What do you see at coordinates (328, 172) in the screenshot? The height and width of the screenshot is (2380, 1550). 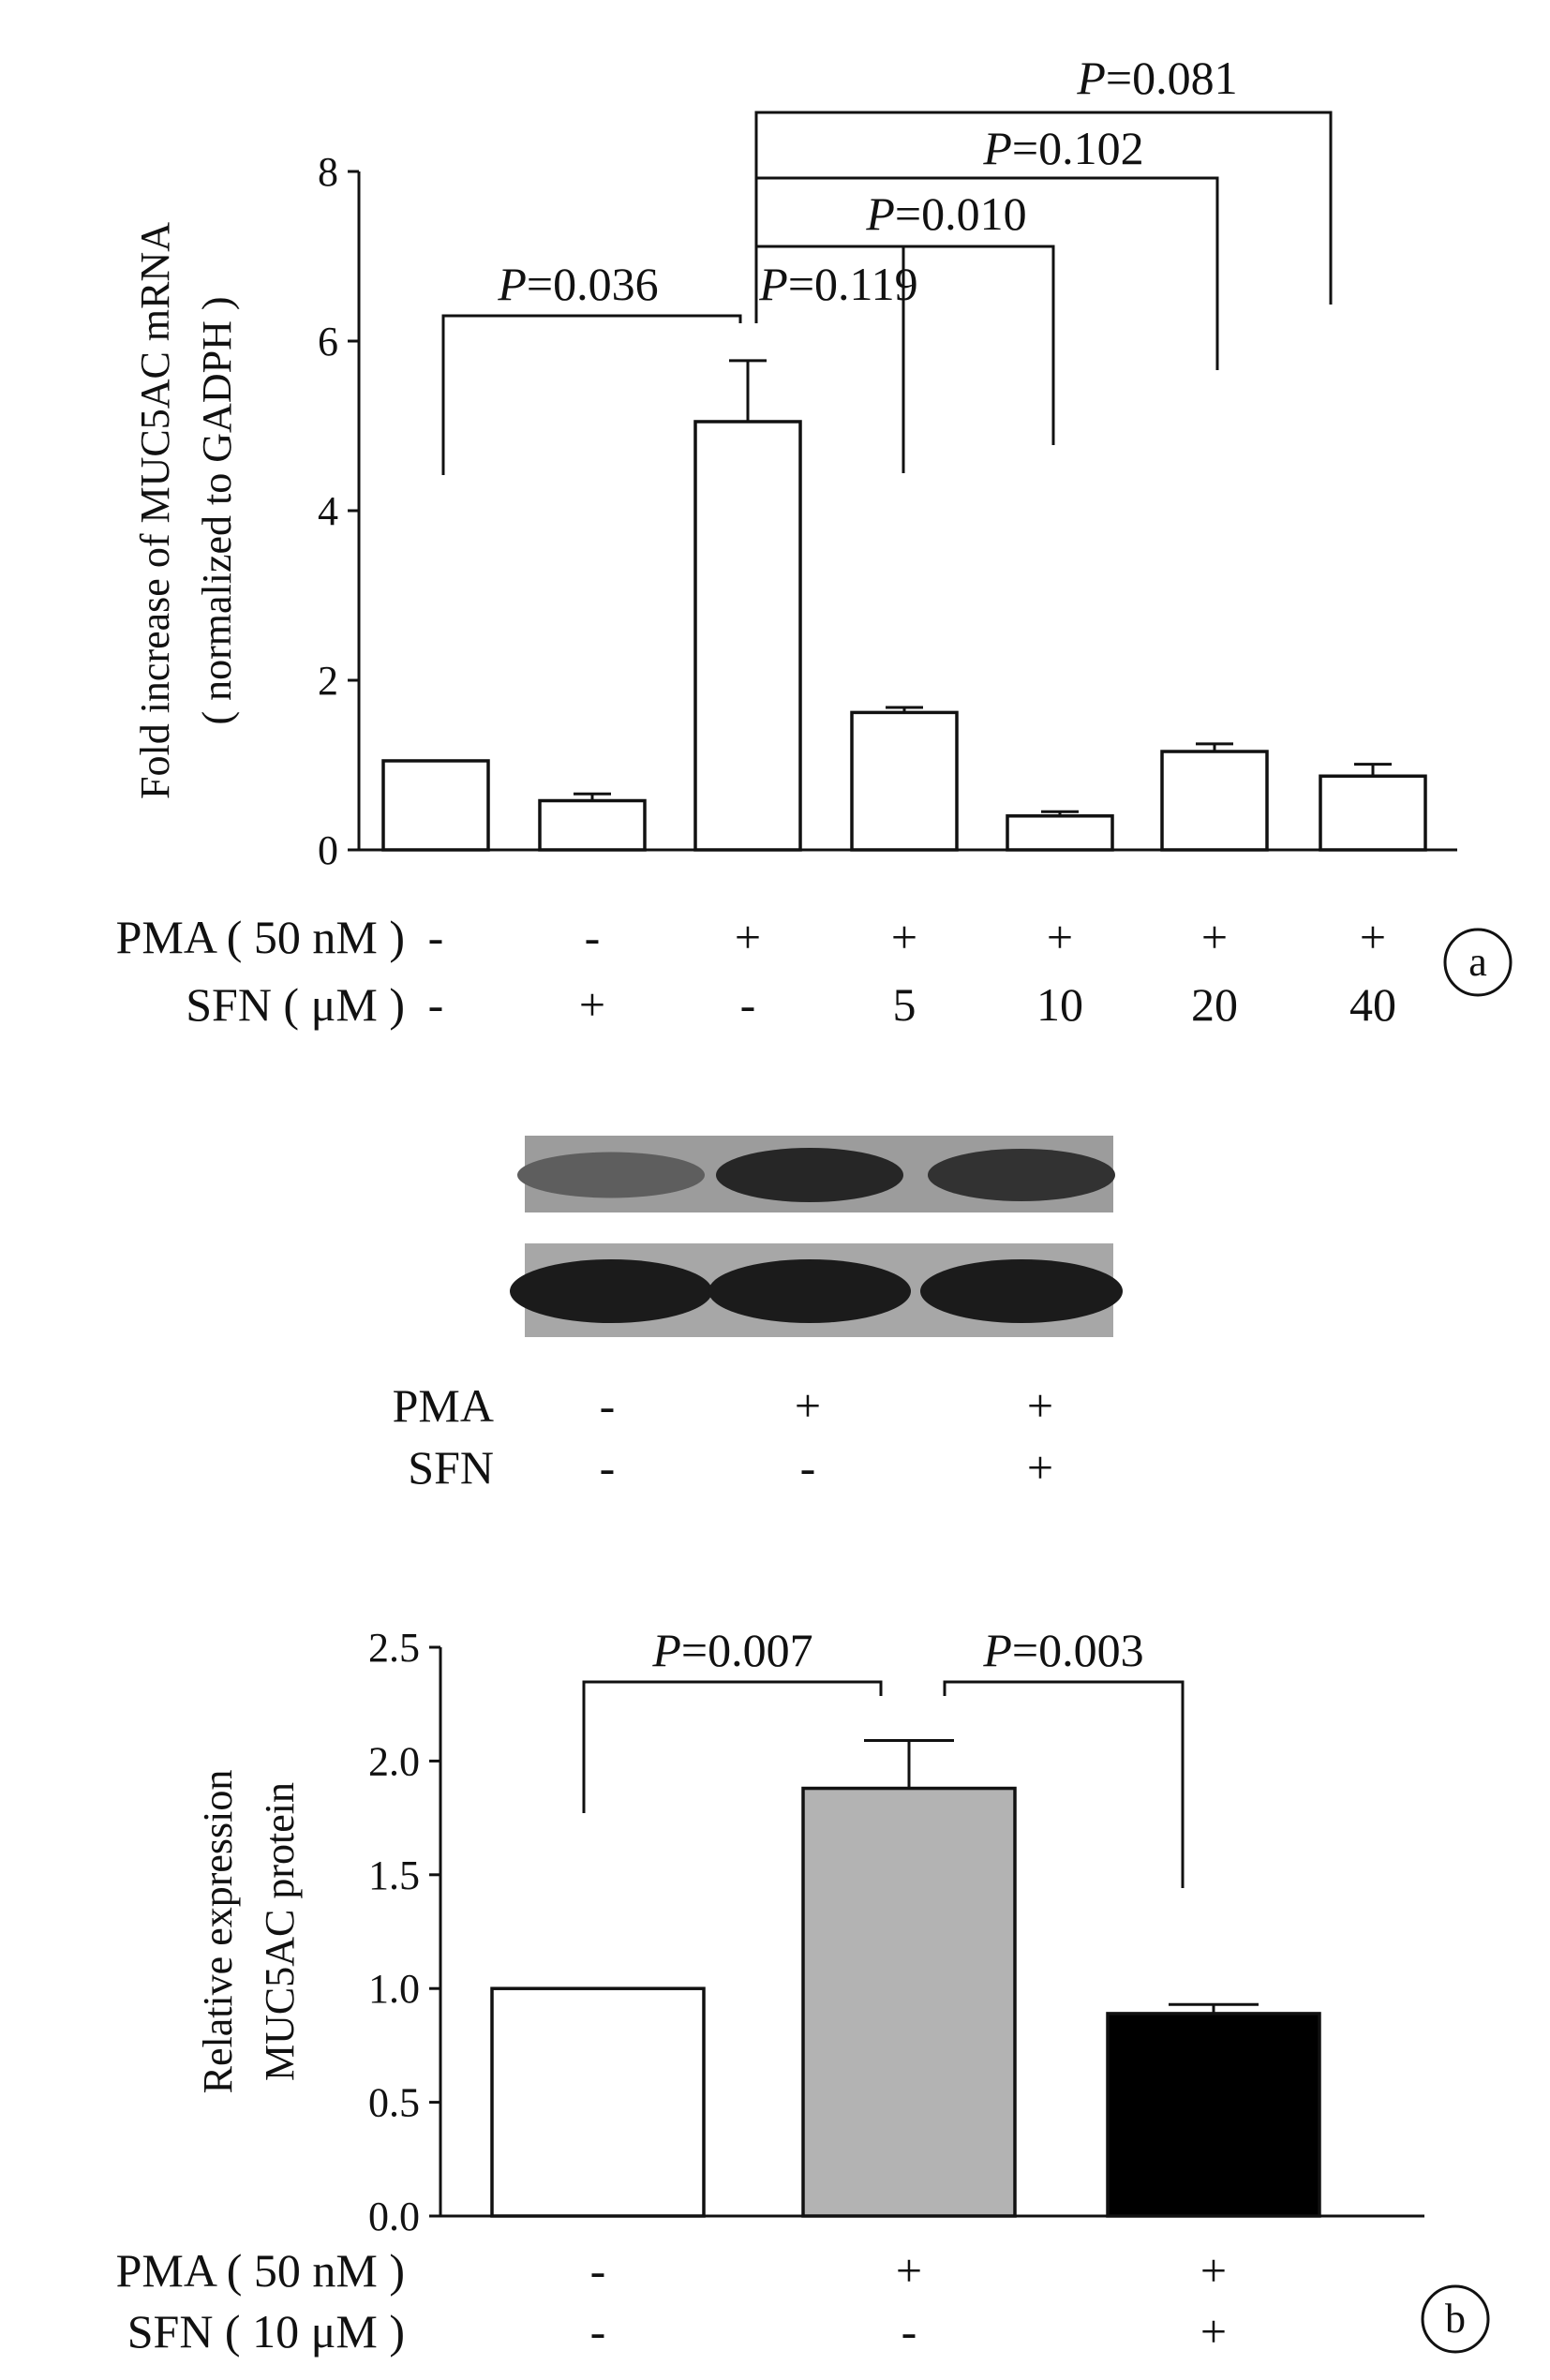 I see `y-tick-label: 8` at bounding box center [328, 172].